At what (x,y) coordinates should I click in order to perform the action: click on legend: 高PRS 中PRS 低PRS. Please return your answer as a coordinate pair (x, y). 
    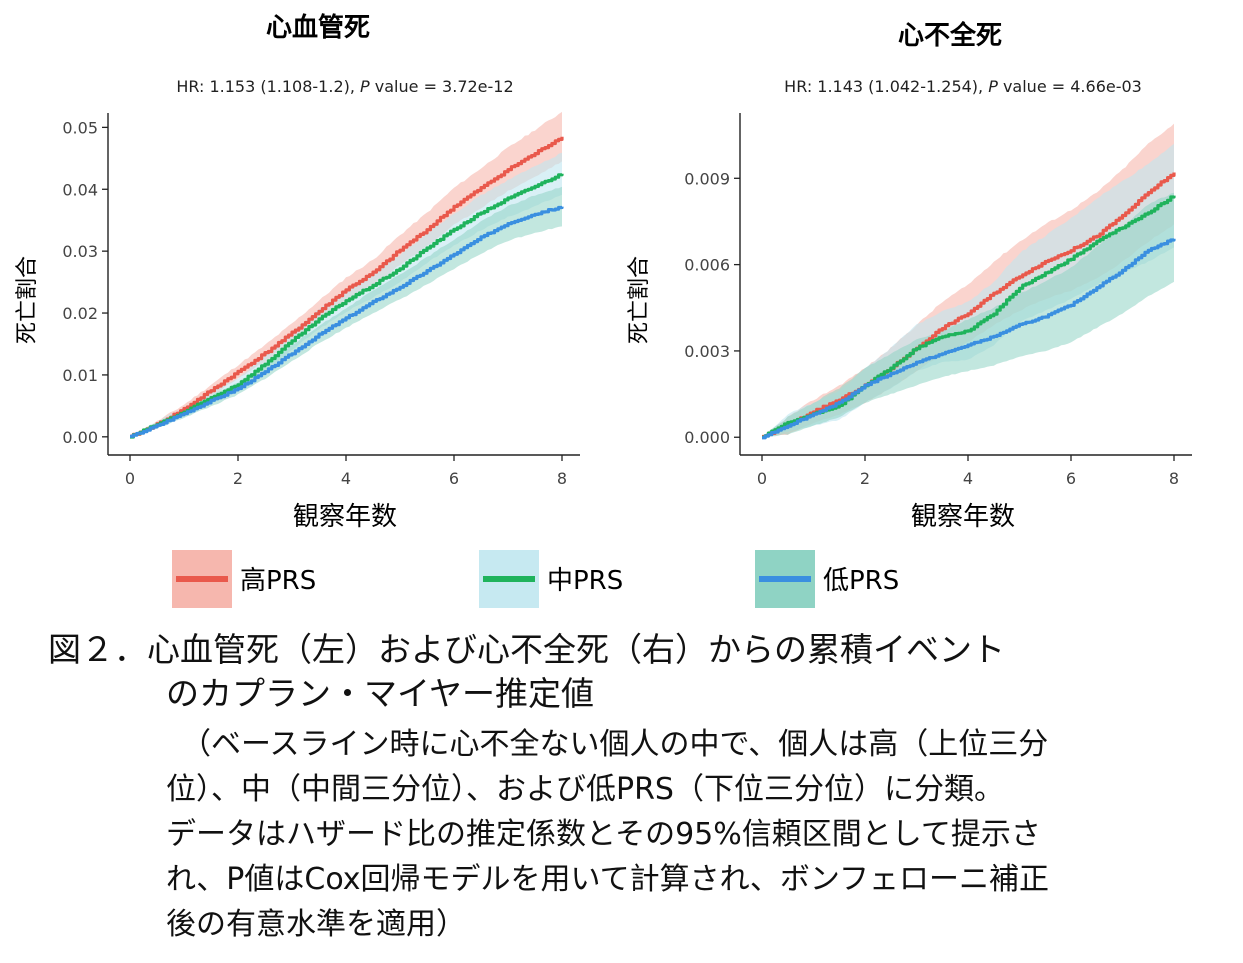
    Looking at the image, I should click on (535, 579).